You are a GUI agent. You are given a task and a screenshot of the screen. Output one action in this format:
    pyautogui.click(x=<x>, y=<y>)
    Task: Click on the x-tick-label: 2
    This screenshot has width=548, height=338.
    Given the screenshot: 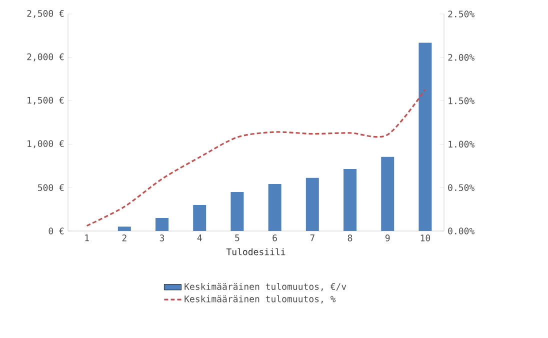 What is the action you would take?
    pyautogui.click(x=124, y=238)
    